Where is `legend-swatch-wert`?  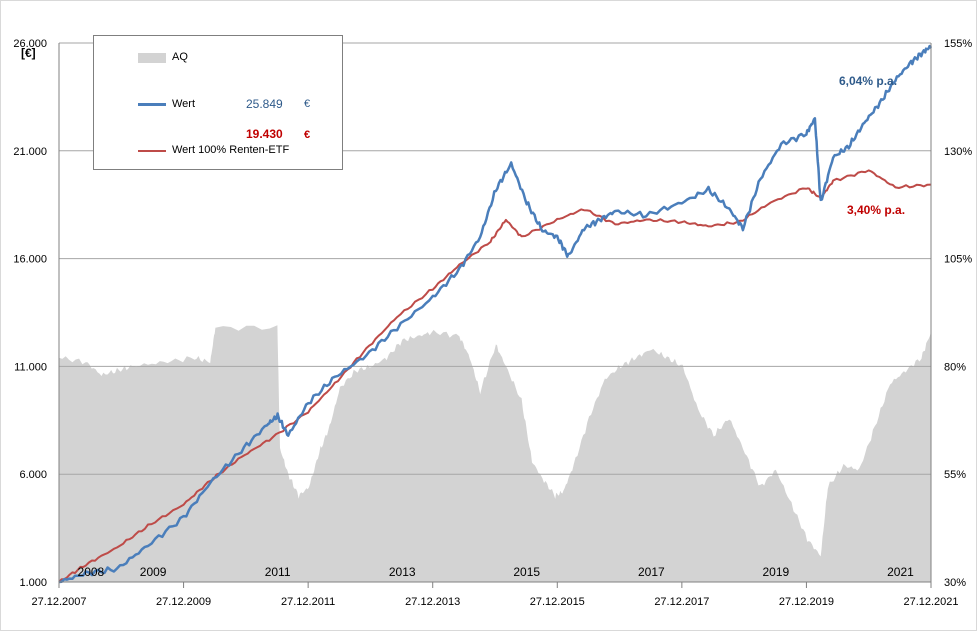 legend-swatch-wert is located at coordinates (152, 104).